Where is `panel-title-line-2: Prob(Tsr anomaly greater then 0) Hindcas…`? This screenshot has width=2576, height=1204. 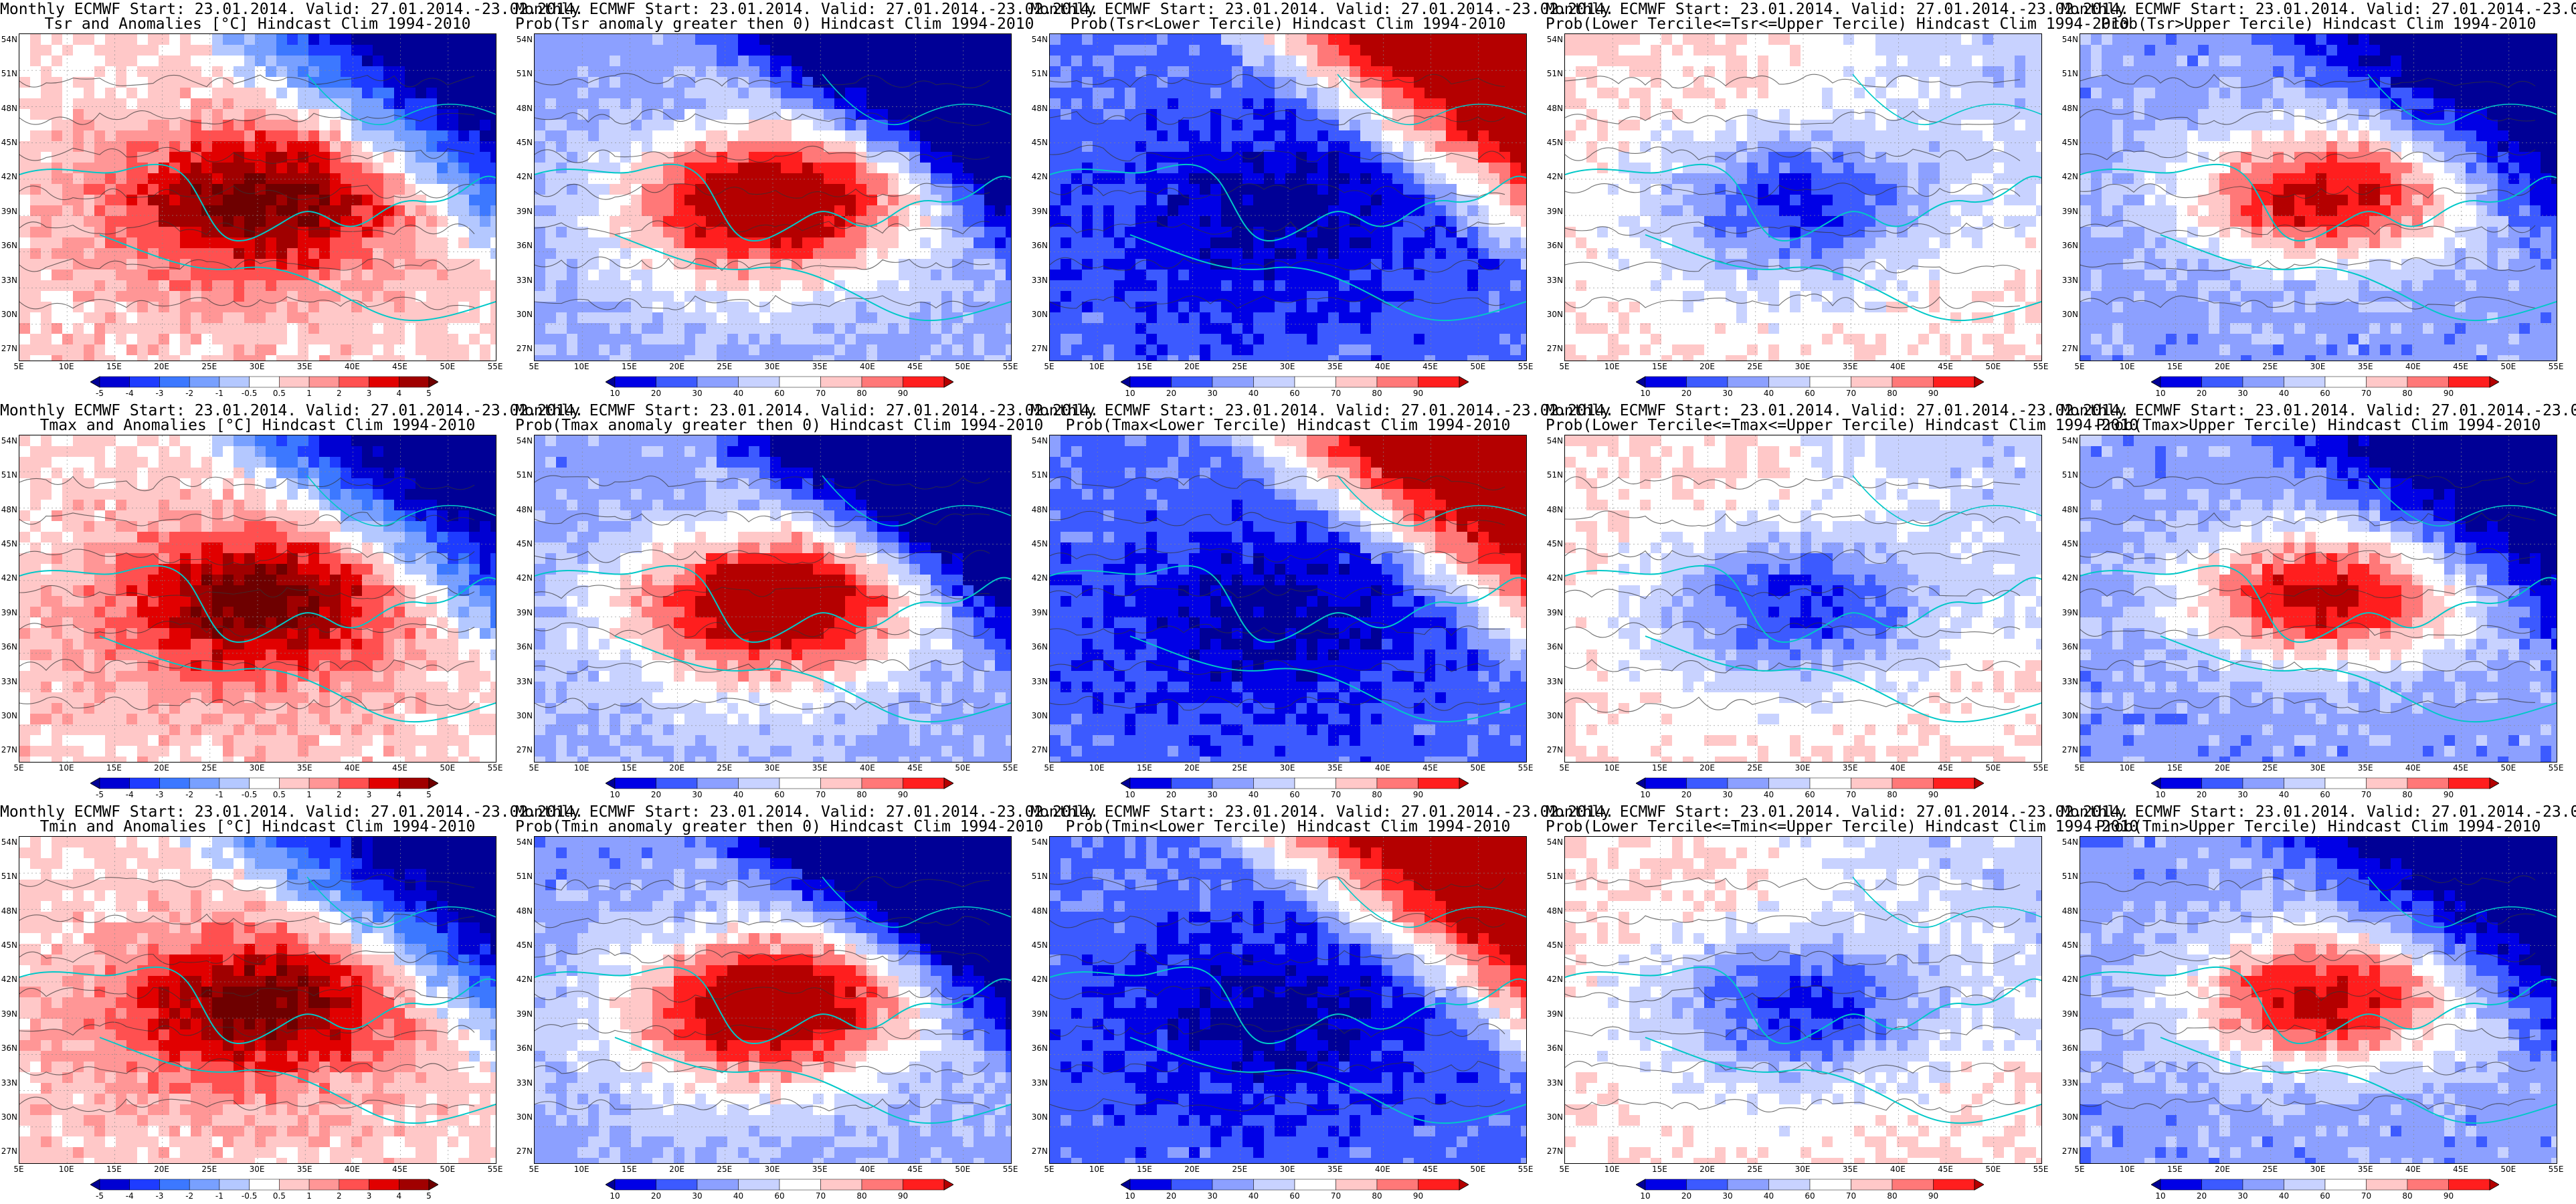 panel-title-line-2: Prob(Tsr anomaly greater then 0) Hindcas… is located at coordinates (774, 24).